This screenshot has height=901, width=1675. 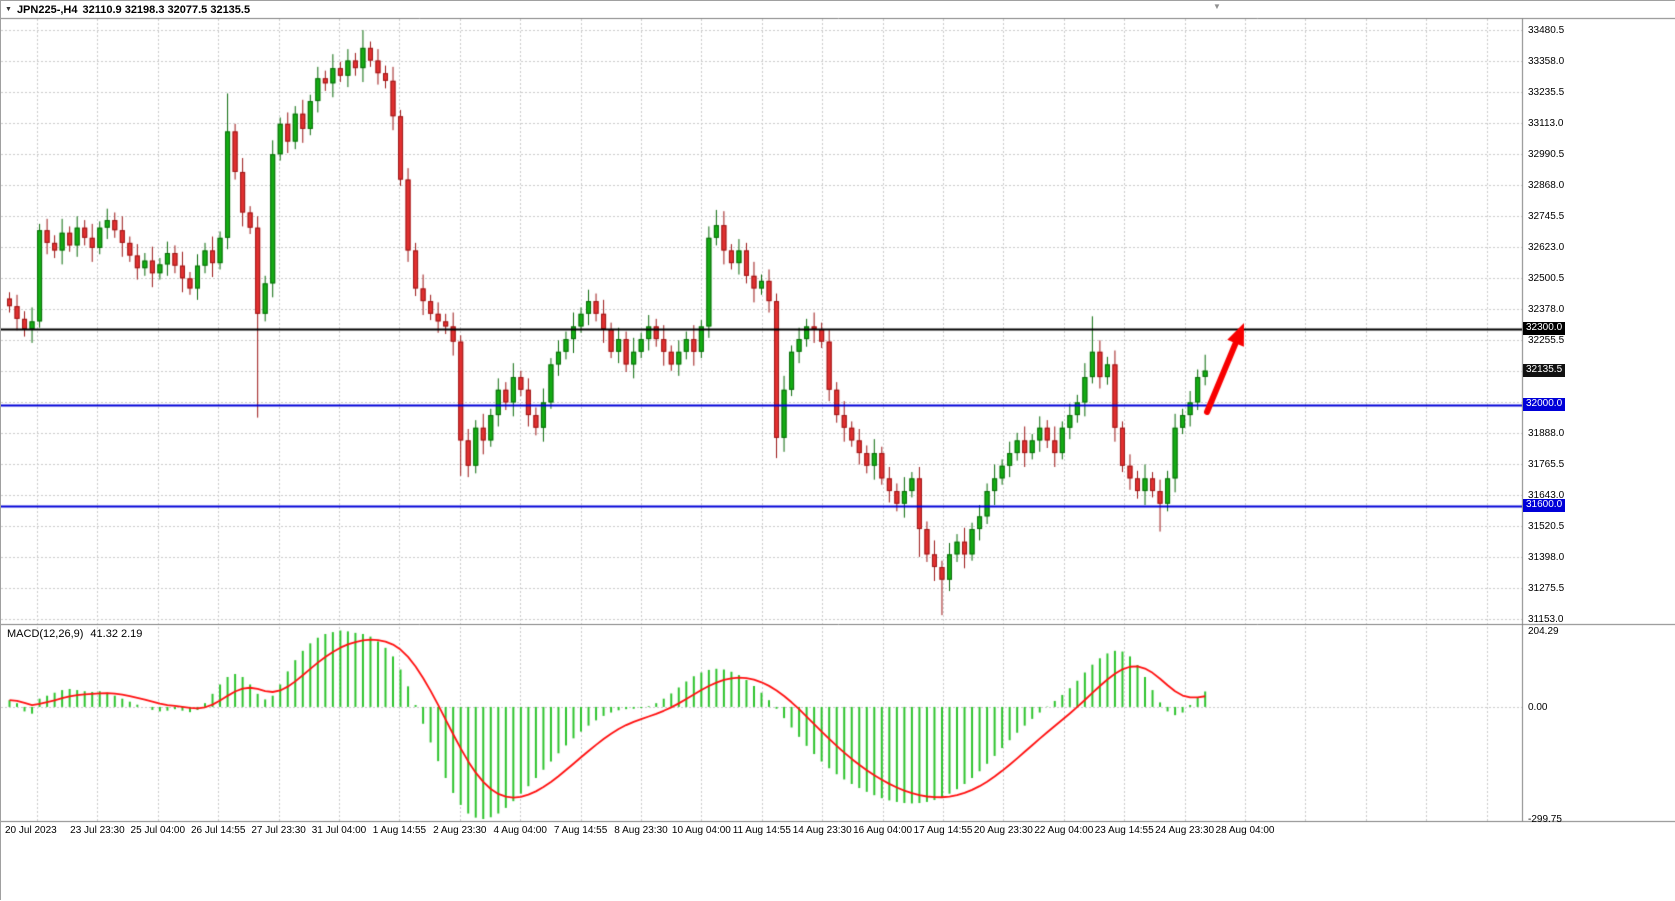 I want to click on time-axis-label: 28 Aug 04:00, so click(x=1245, y=830).